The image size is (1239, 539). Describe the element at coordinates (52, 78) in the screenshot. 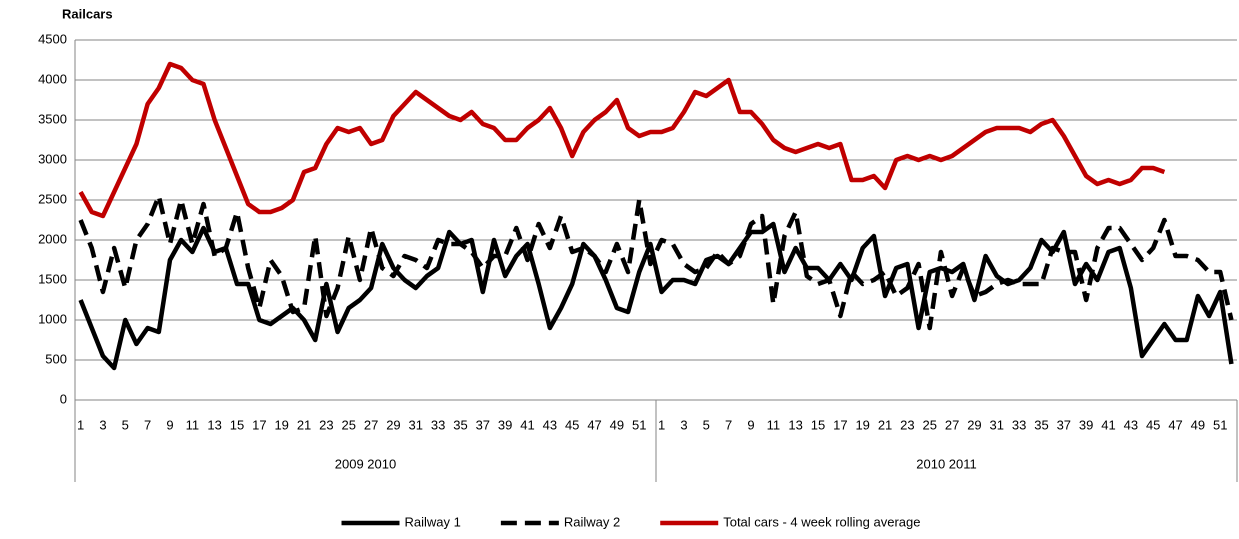

I see `y-tick-label: 4000` at that location.